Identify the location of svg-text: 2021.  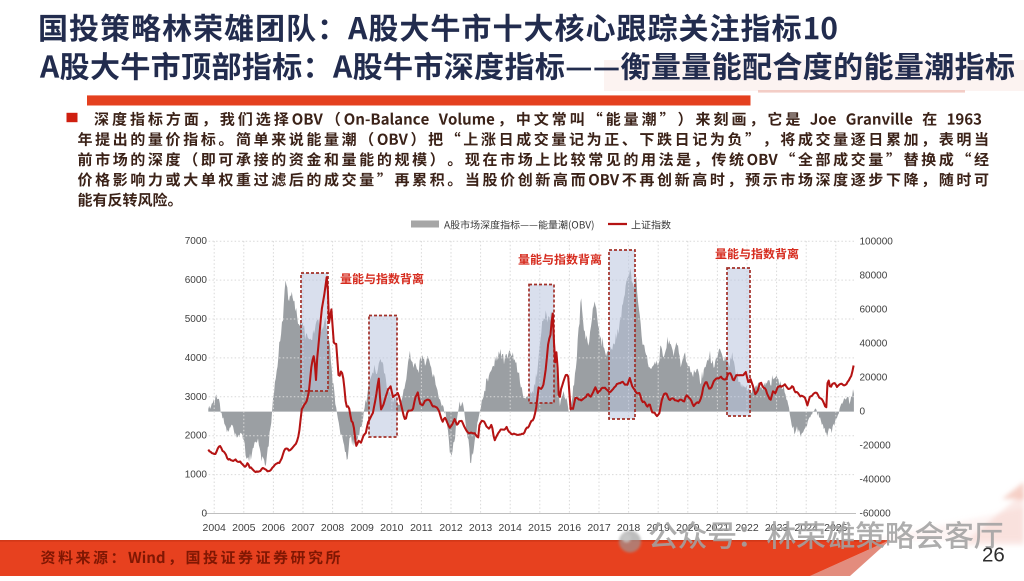
(718, 528).